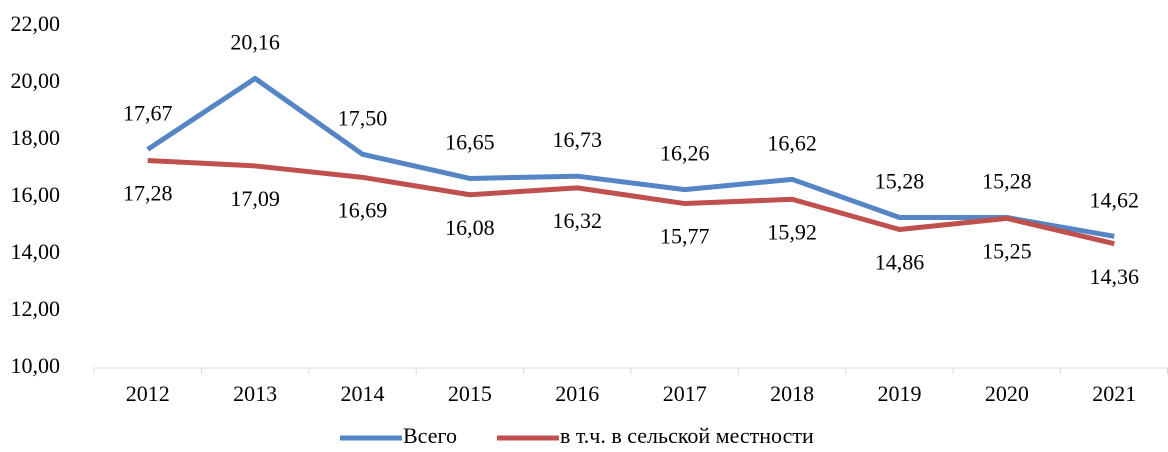  What do you see at coordinates (687, 435) in the screenshot?
I see `legend-label: в т.ч. в сельской местности` at bounding box center [687, 435].